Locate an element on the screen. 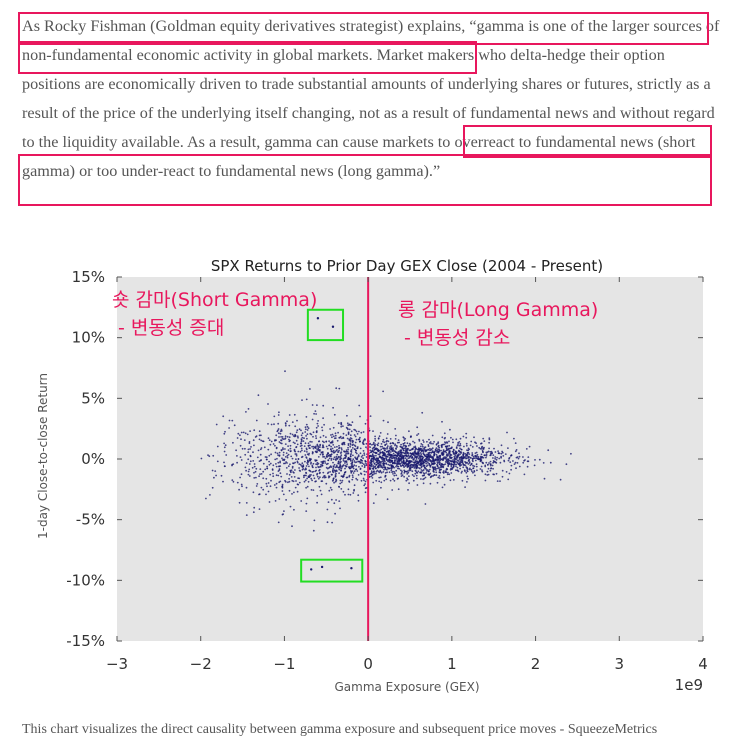 The height and width of the screenshot is (749, 743). outlier-point is located at coordinates (333, 326).